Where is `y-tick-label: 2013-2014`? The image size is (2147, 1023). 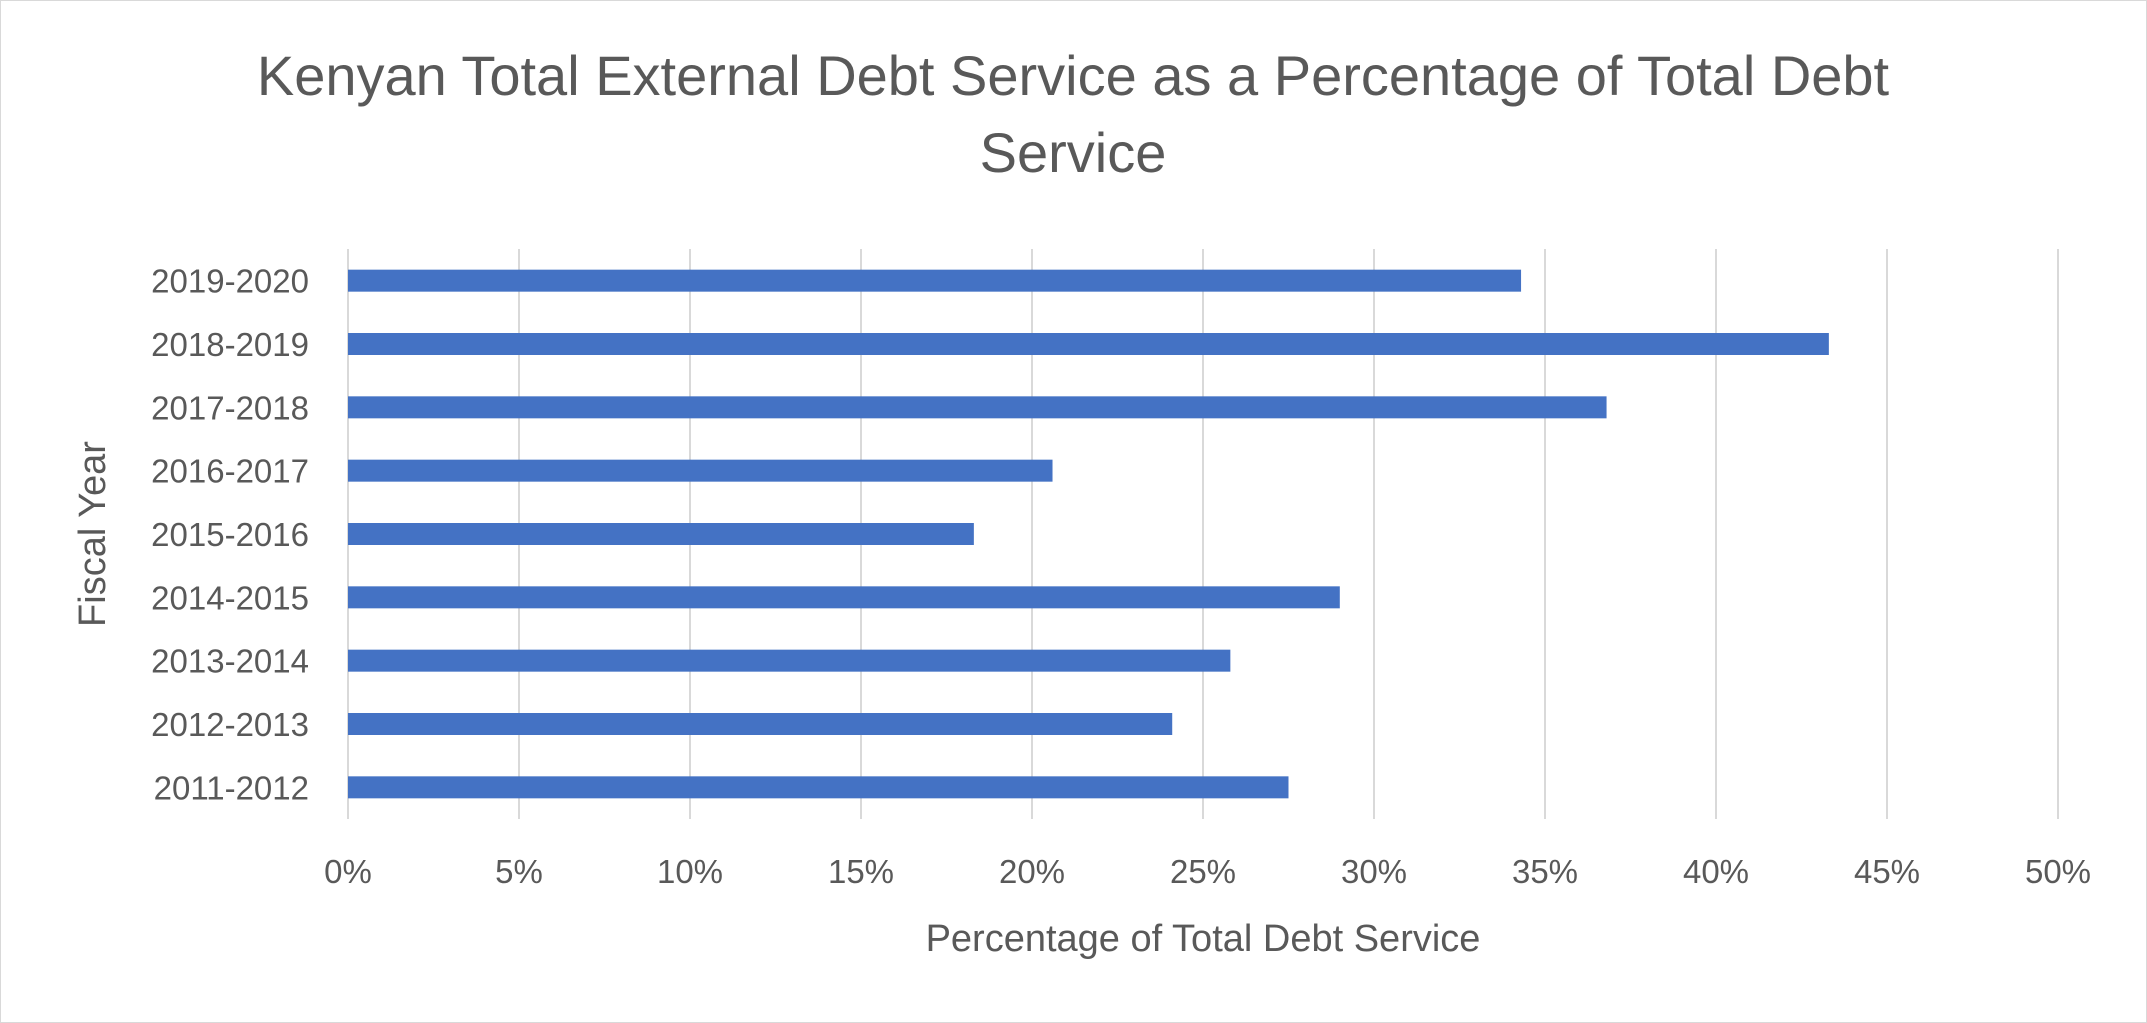 y-tick-label: 2013-2014 is located at coordinates (230, 661).